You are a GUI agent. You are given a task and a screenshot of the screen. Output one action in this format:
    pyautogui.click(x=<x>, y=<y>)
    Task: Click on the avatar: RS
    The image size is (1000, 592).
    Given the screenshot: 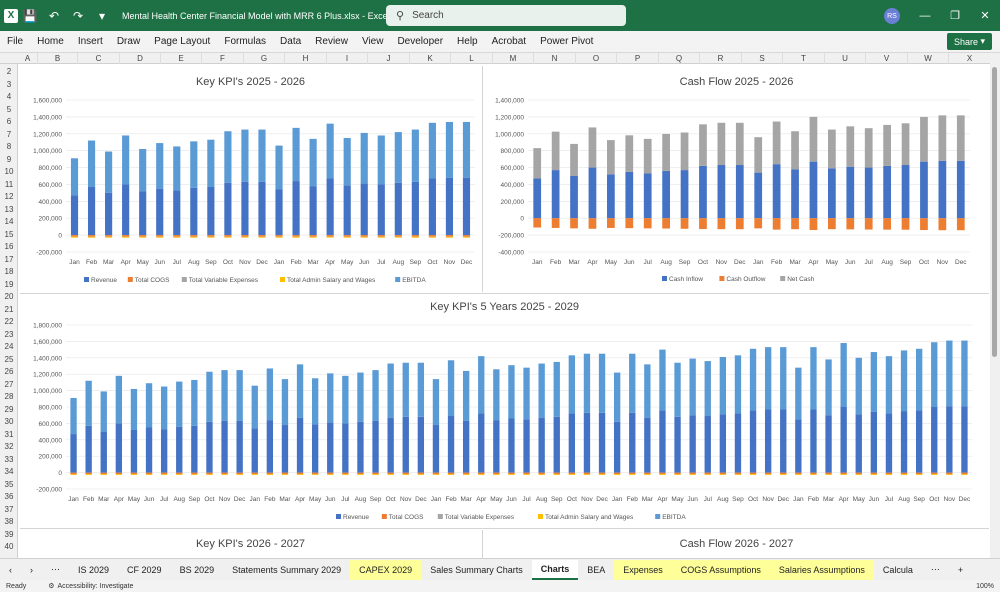 What is the action you would take?
    pyautogui.click(x=892, y=16)
    